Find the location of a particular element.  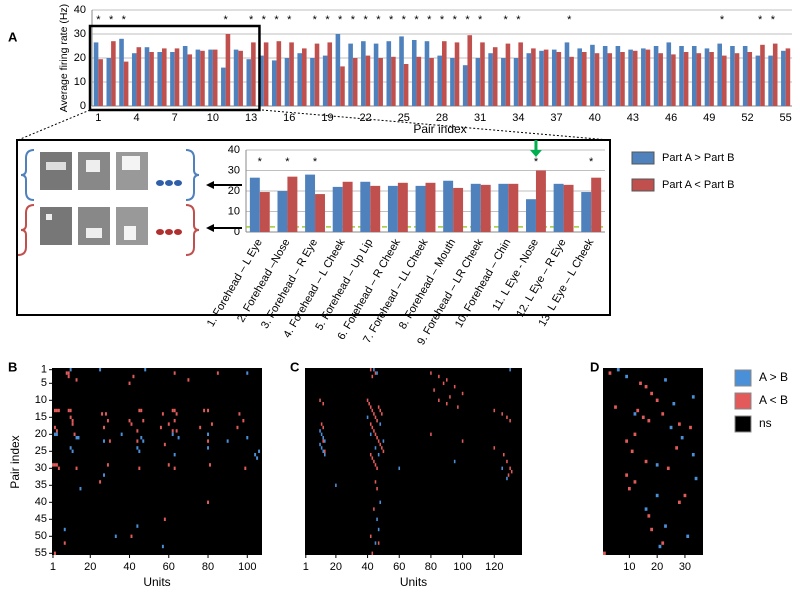

y-tick-label: 5 is located at coordinates (44, 383).